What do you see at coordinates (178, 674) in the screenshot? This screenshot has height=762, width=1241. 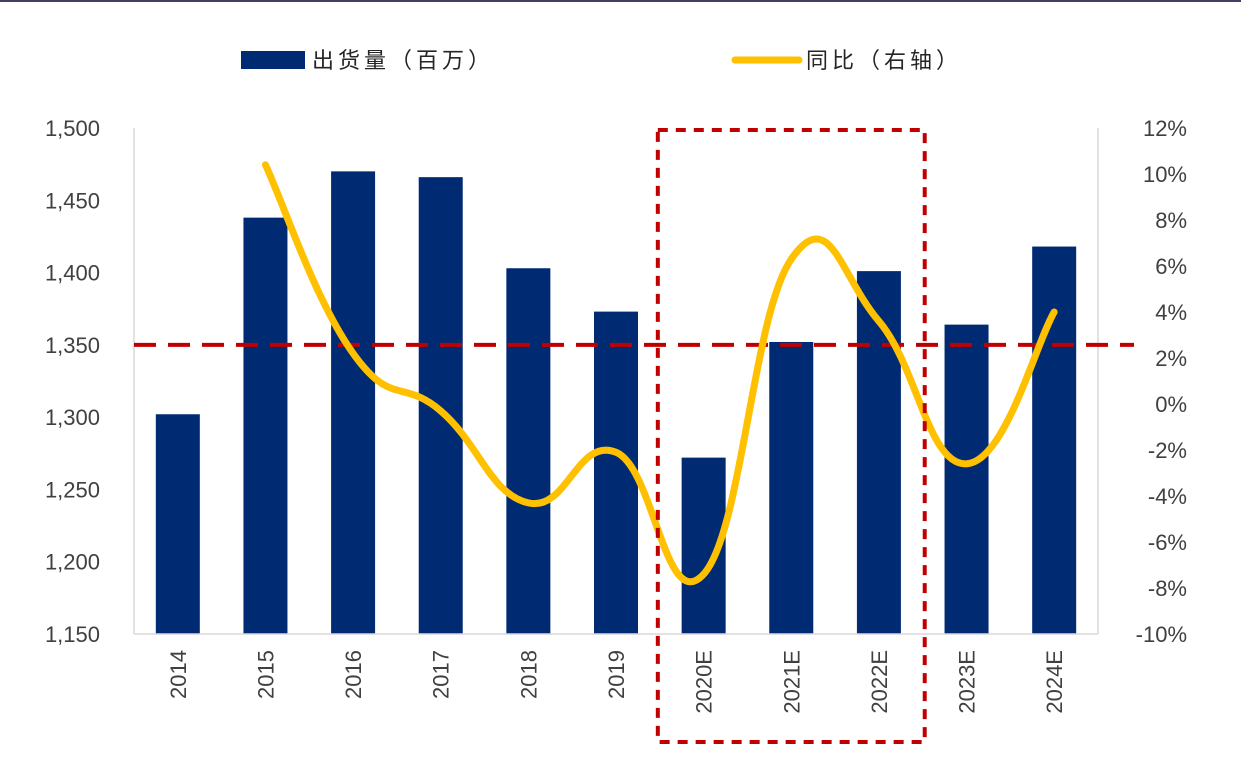 I see `x-tick-label: 2014` at bounding box center [178, 674].